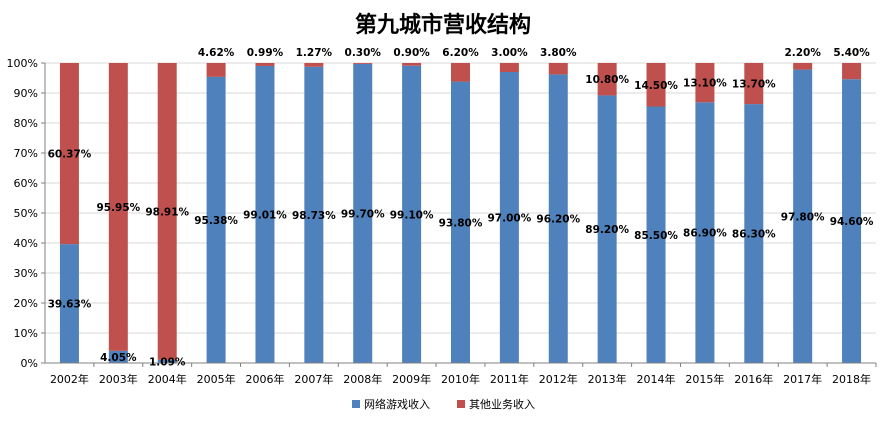 The width and height of the screenshot is (886, 424). What do you see at coordinates (558, 220) in the screenshot?
I see `data-label-online-games: 96.20%` at bounding box center [558, 220].